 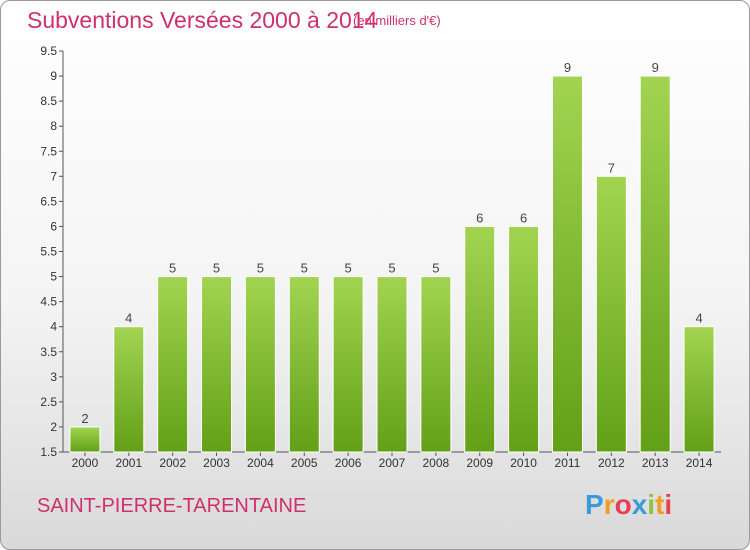 I want to click on y-tick-label: 4, so click(x=53, y=327).